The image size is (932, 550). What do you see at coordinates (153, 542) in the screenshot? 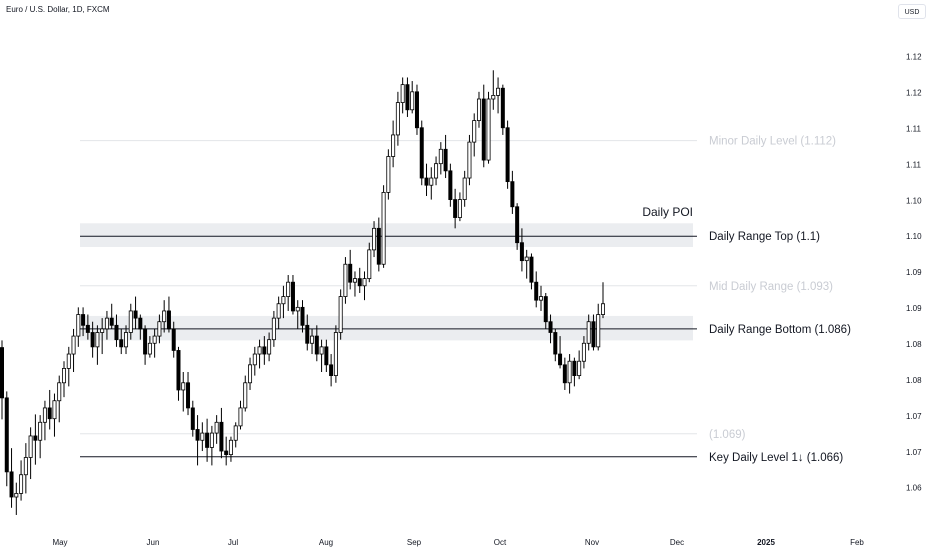
I see `time-tick-label: Jun` at bounding box center [153, 542].